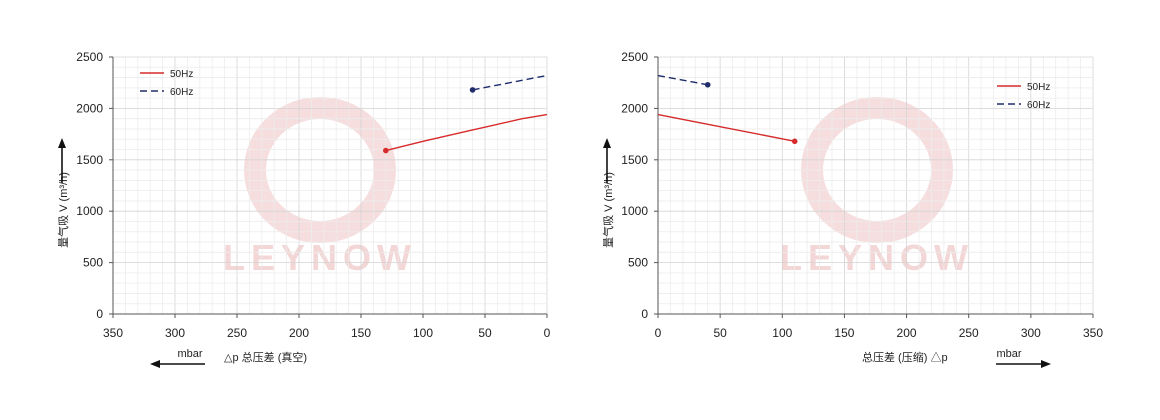 The height and width of the screenshot is (420, 1160). I want to click on left-arrow-icon, so click(155, 364).